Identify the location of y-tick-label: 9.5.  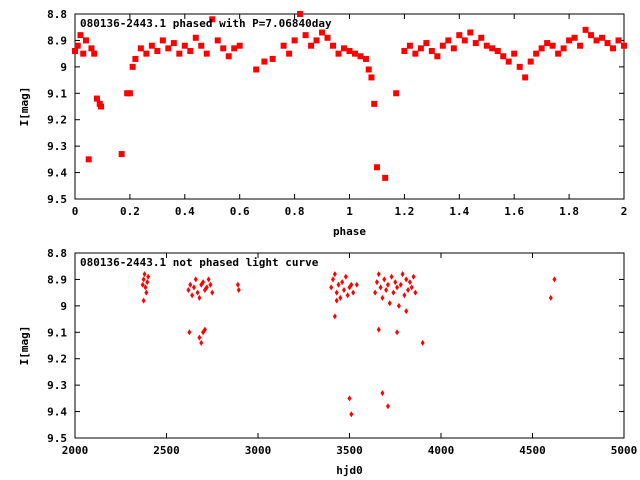
(57, 199).